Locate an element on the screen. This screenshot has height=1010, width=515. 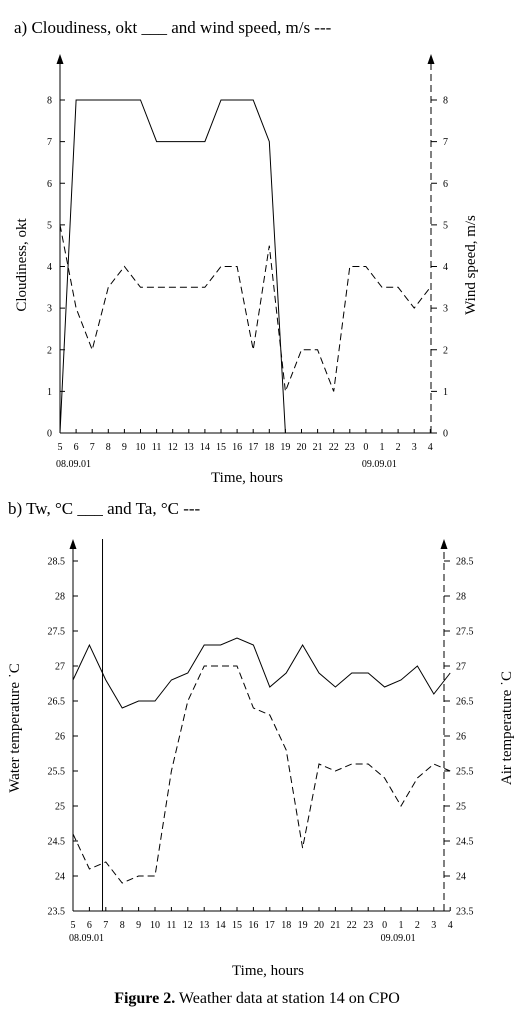
chart-b-x-tick-label: 13 is located at coordinates (204, 925).